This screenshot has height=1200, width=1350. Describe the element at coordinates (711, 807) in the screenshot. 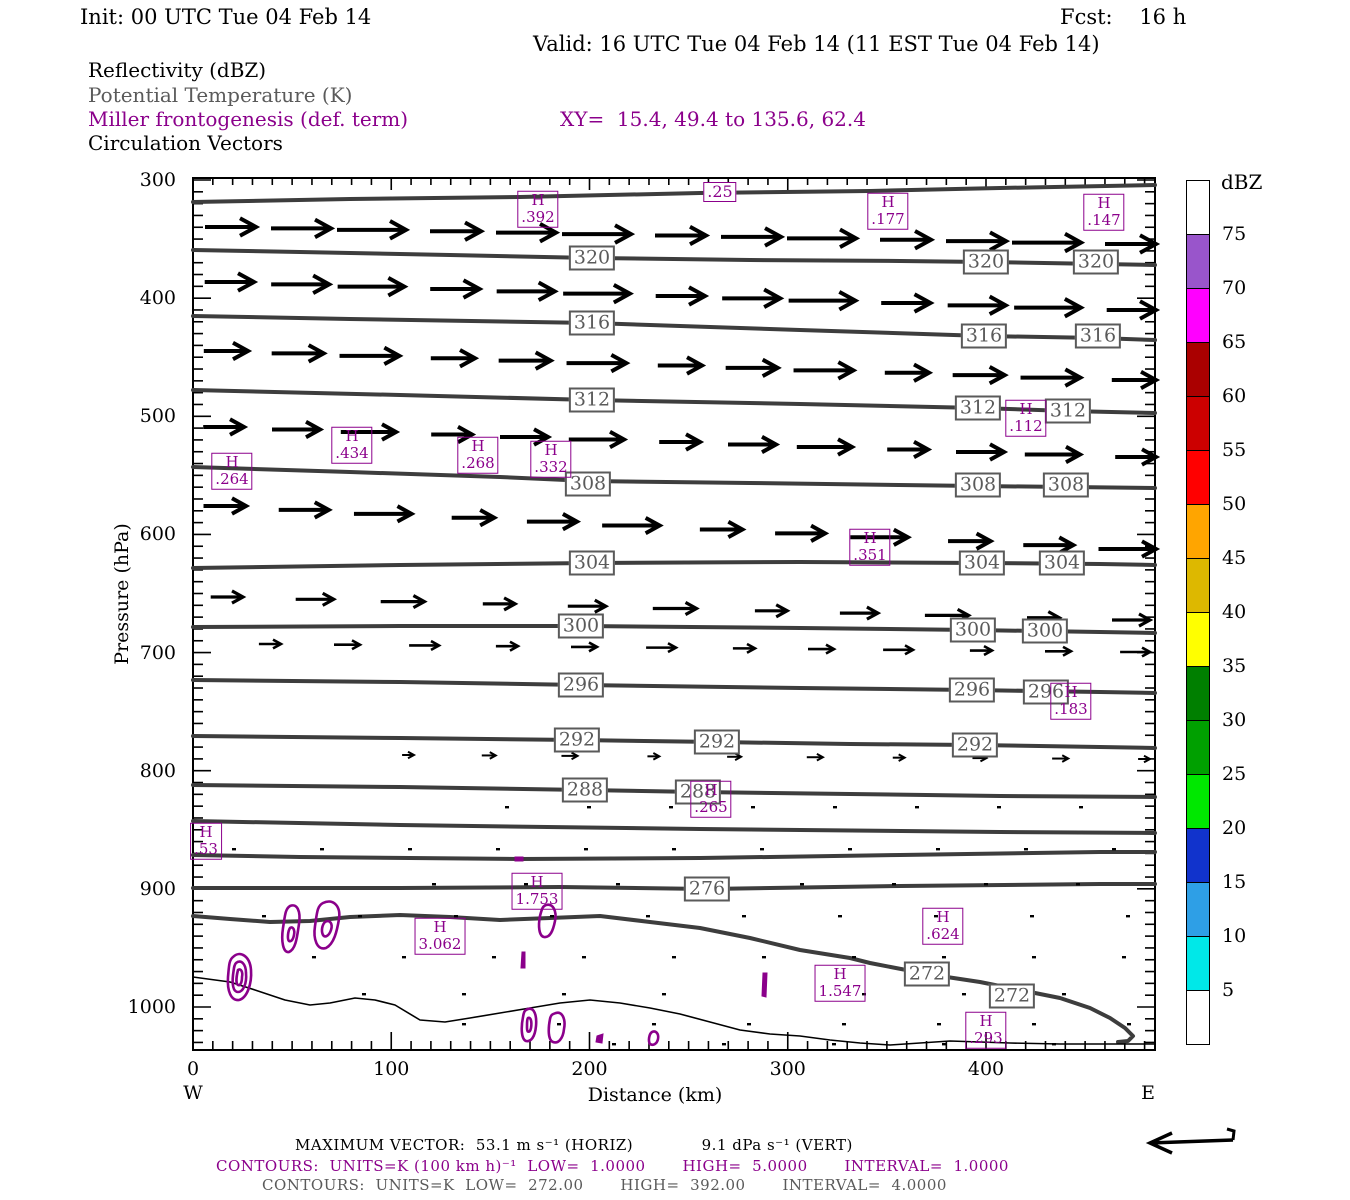

I see `h-value: .265` at that location.